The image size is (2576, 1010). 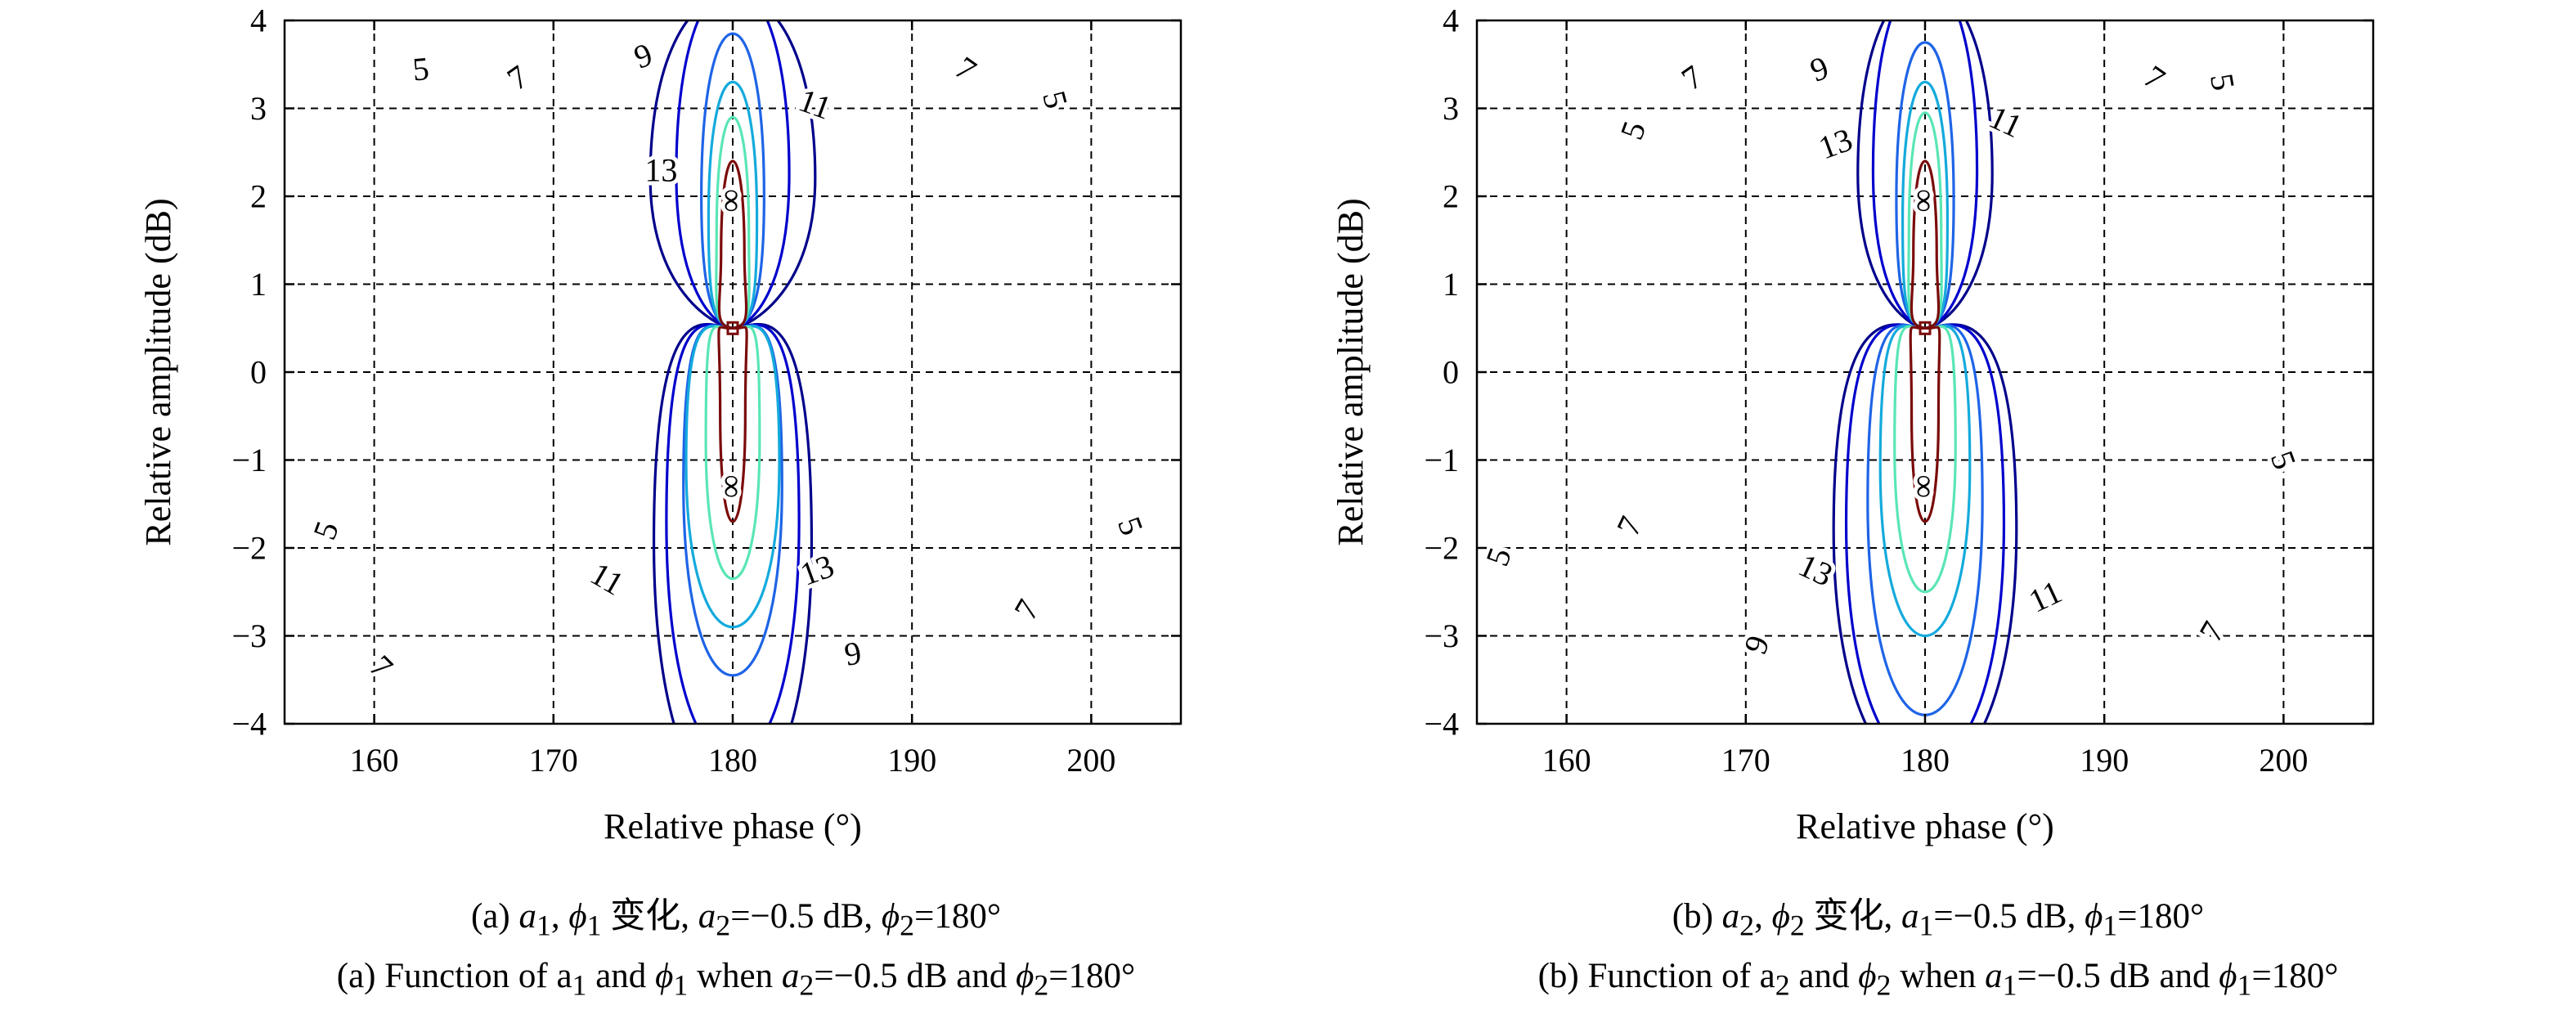 What do you see at coordinates (1451, 372) in the screenshot?
I see `y-tick-label: 0` at bounding box center [1451, 372].